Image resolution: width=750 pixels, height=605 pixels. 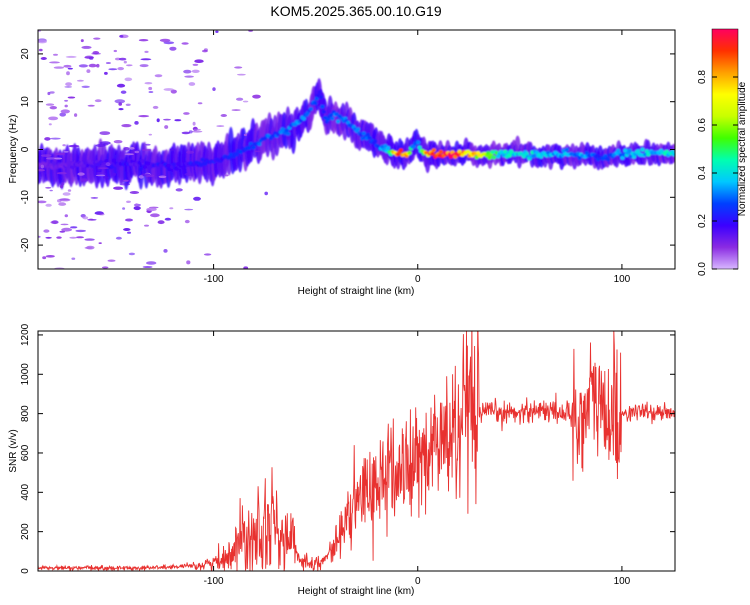 I want to click on colorbar-tick-label: 0.8, so click(x=702, y=77).